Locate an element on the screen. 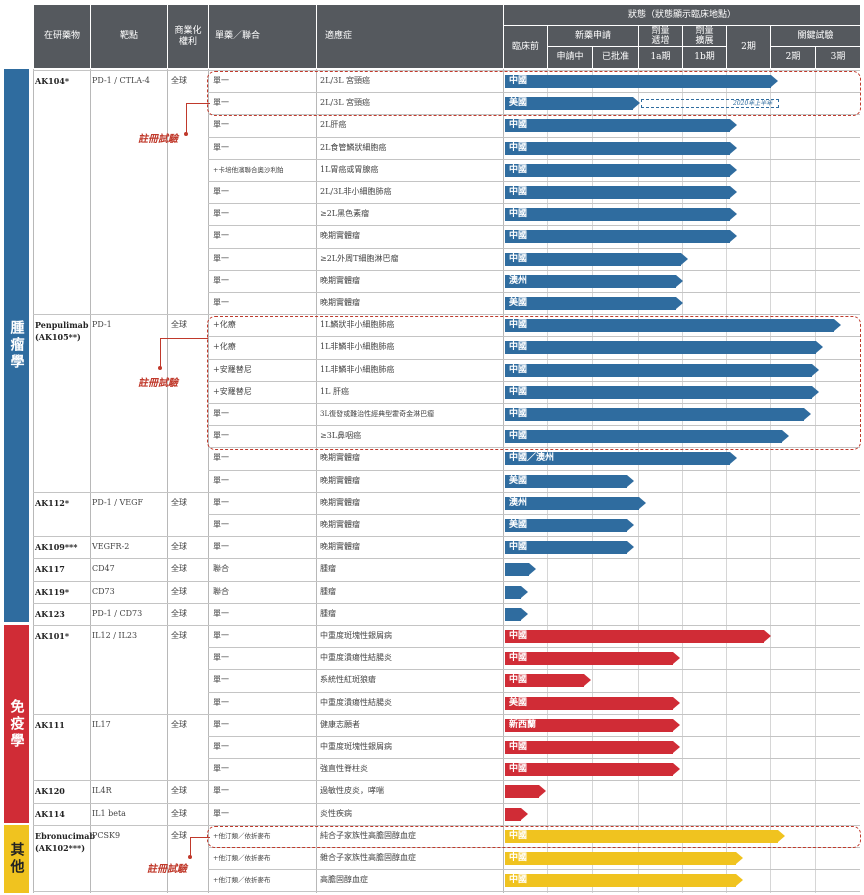 This screenshot has height=895, width=864. row-indication: 1L胃癌或胃腺癌 is located at coordinates (349, 169).